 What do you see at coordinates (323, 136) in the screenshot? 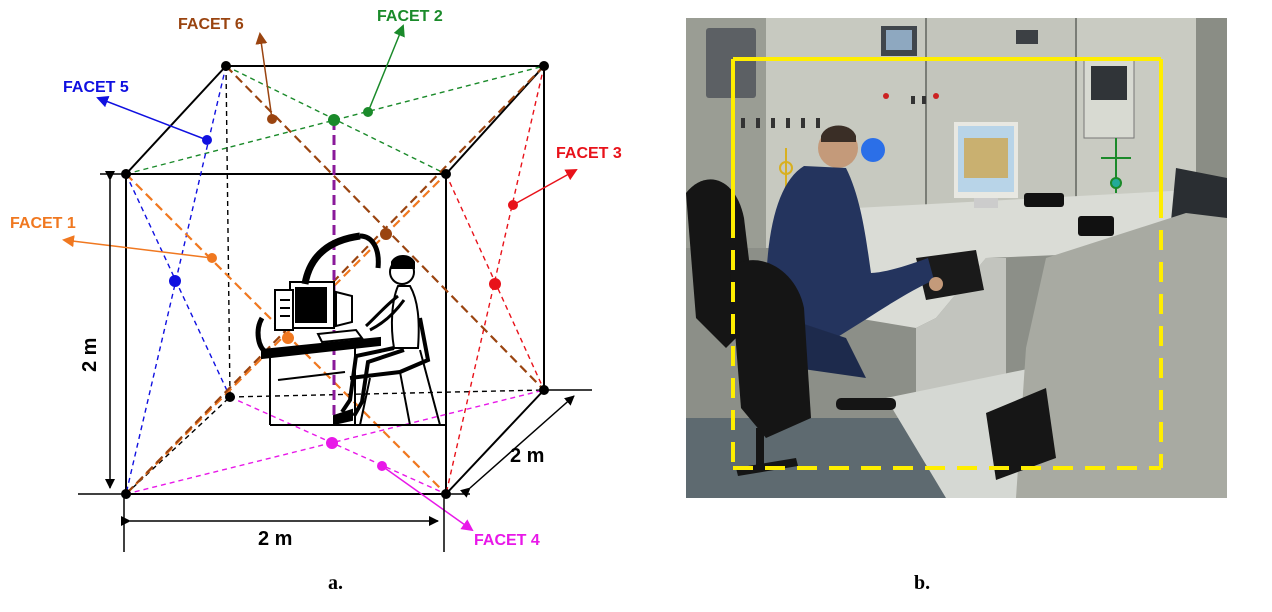
I see `facet6-marker` at bounding box center [323, 136].